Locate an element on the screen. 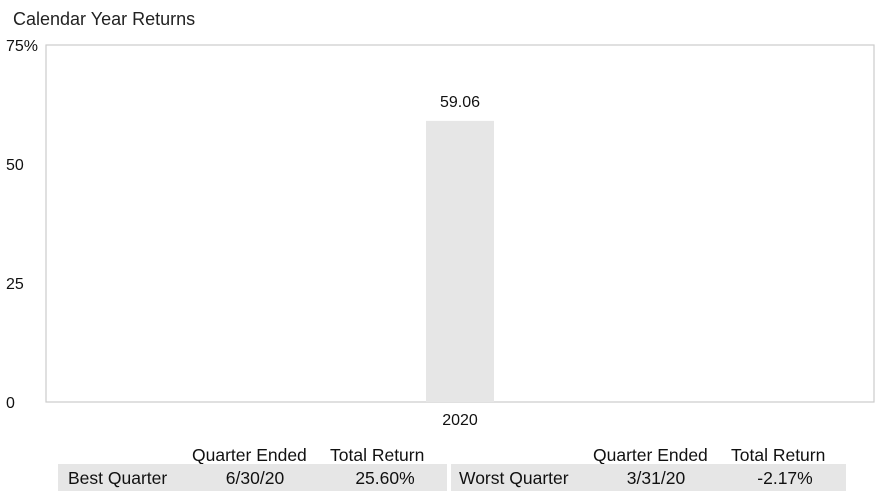  y-tick-label-50: 50 is located at coordinates (15, 165).